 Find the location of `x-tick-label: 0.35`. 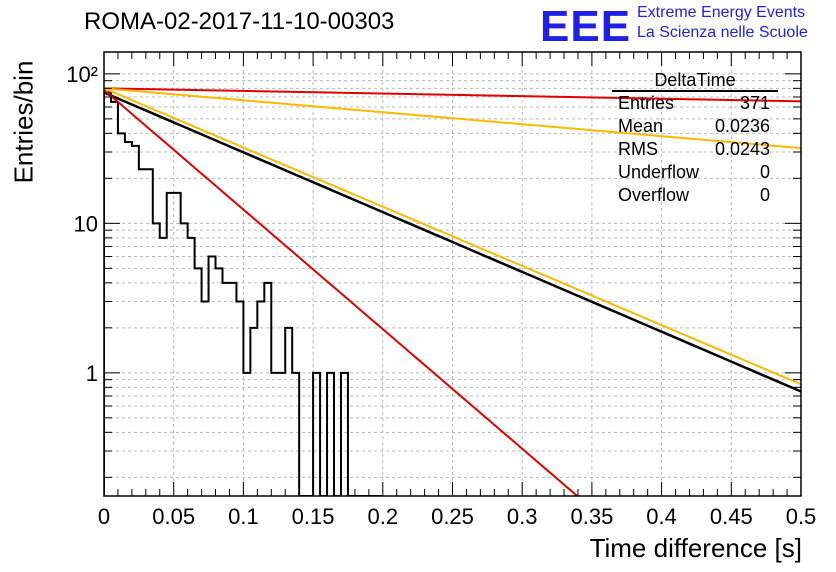

x-tick-label: 0.35 is located at coordinates (591, 516).